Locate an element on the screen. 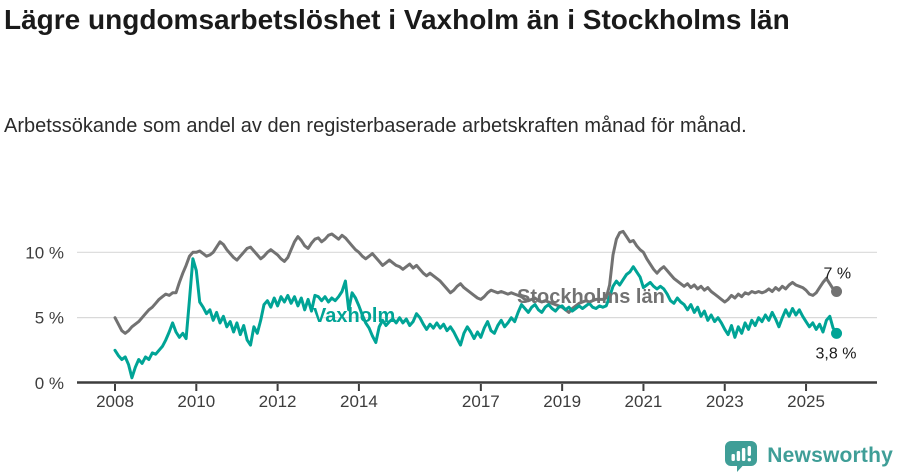  x-tick-label: 2010 is located at coordinates (196, 401).